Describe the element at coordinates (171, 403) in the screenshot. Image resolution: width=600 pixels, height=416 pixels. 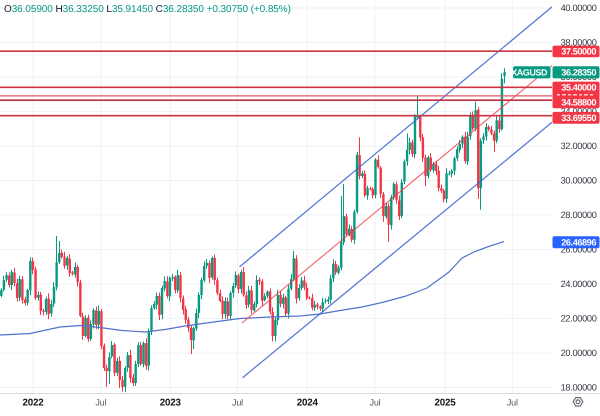
I see `svg-text: 2023` at that location.